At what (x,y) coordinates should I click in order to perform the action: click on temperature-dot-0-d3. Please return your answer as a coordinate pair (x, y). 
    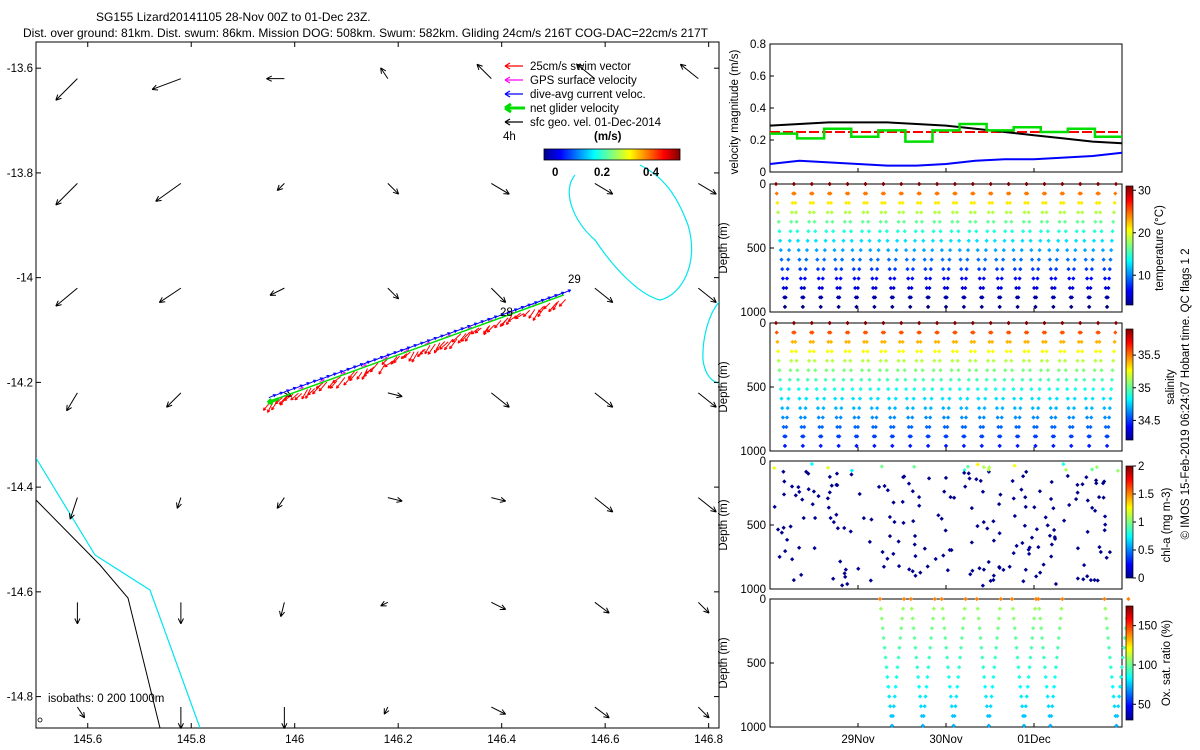
    Looking at the image, I should click on (778, 212).